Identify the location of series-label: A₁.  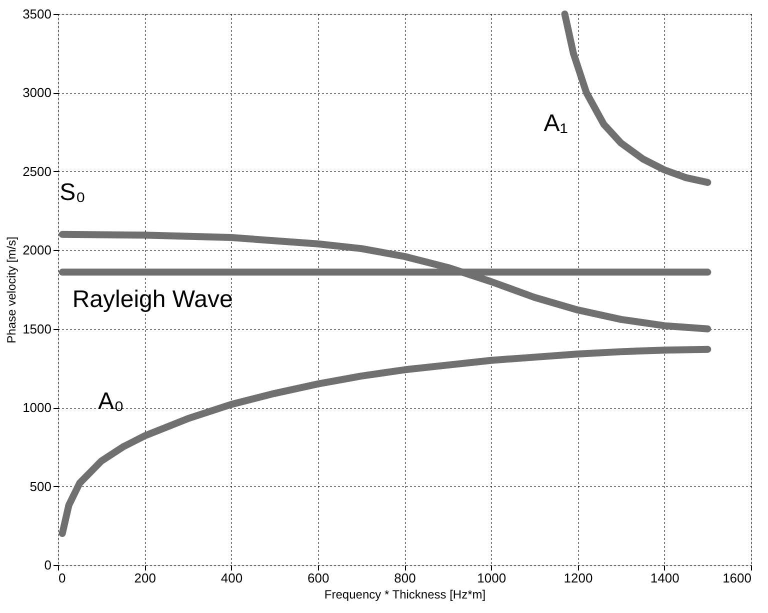
(556, 124).